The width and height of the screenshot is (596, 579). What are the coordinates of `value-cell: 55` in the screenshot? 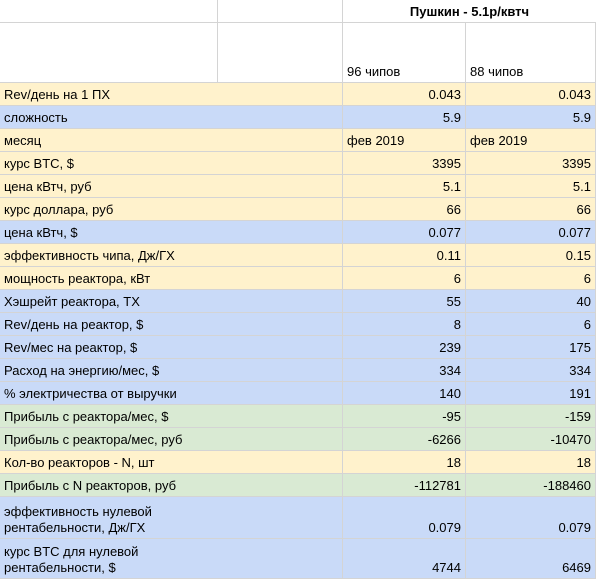 It's located at (404, 301).